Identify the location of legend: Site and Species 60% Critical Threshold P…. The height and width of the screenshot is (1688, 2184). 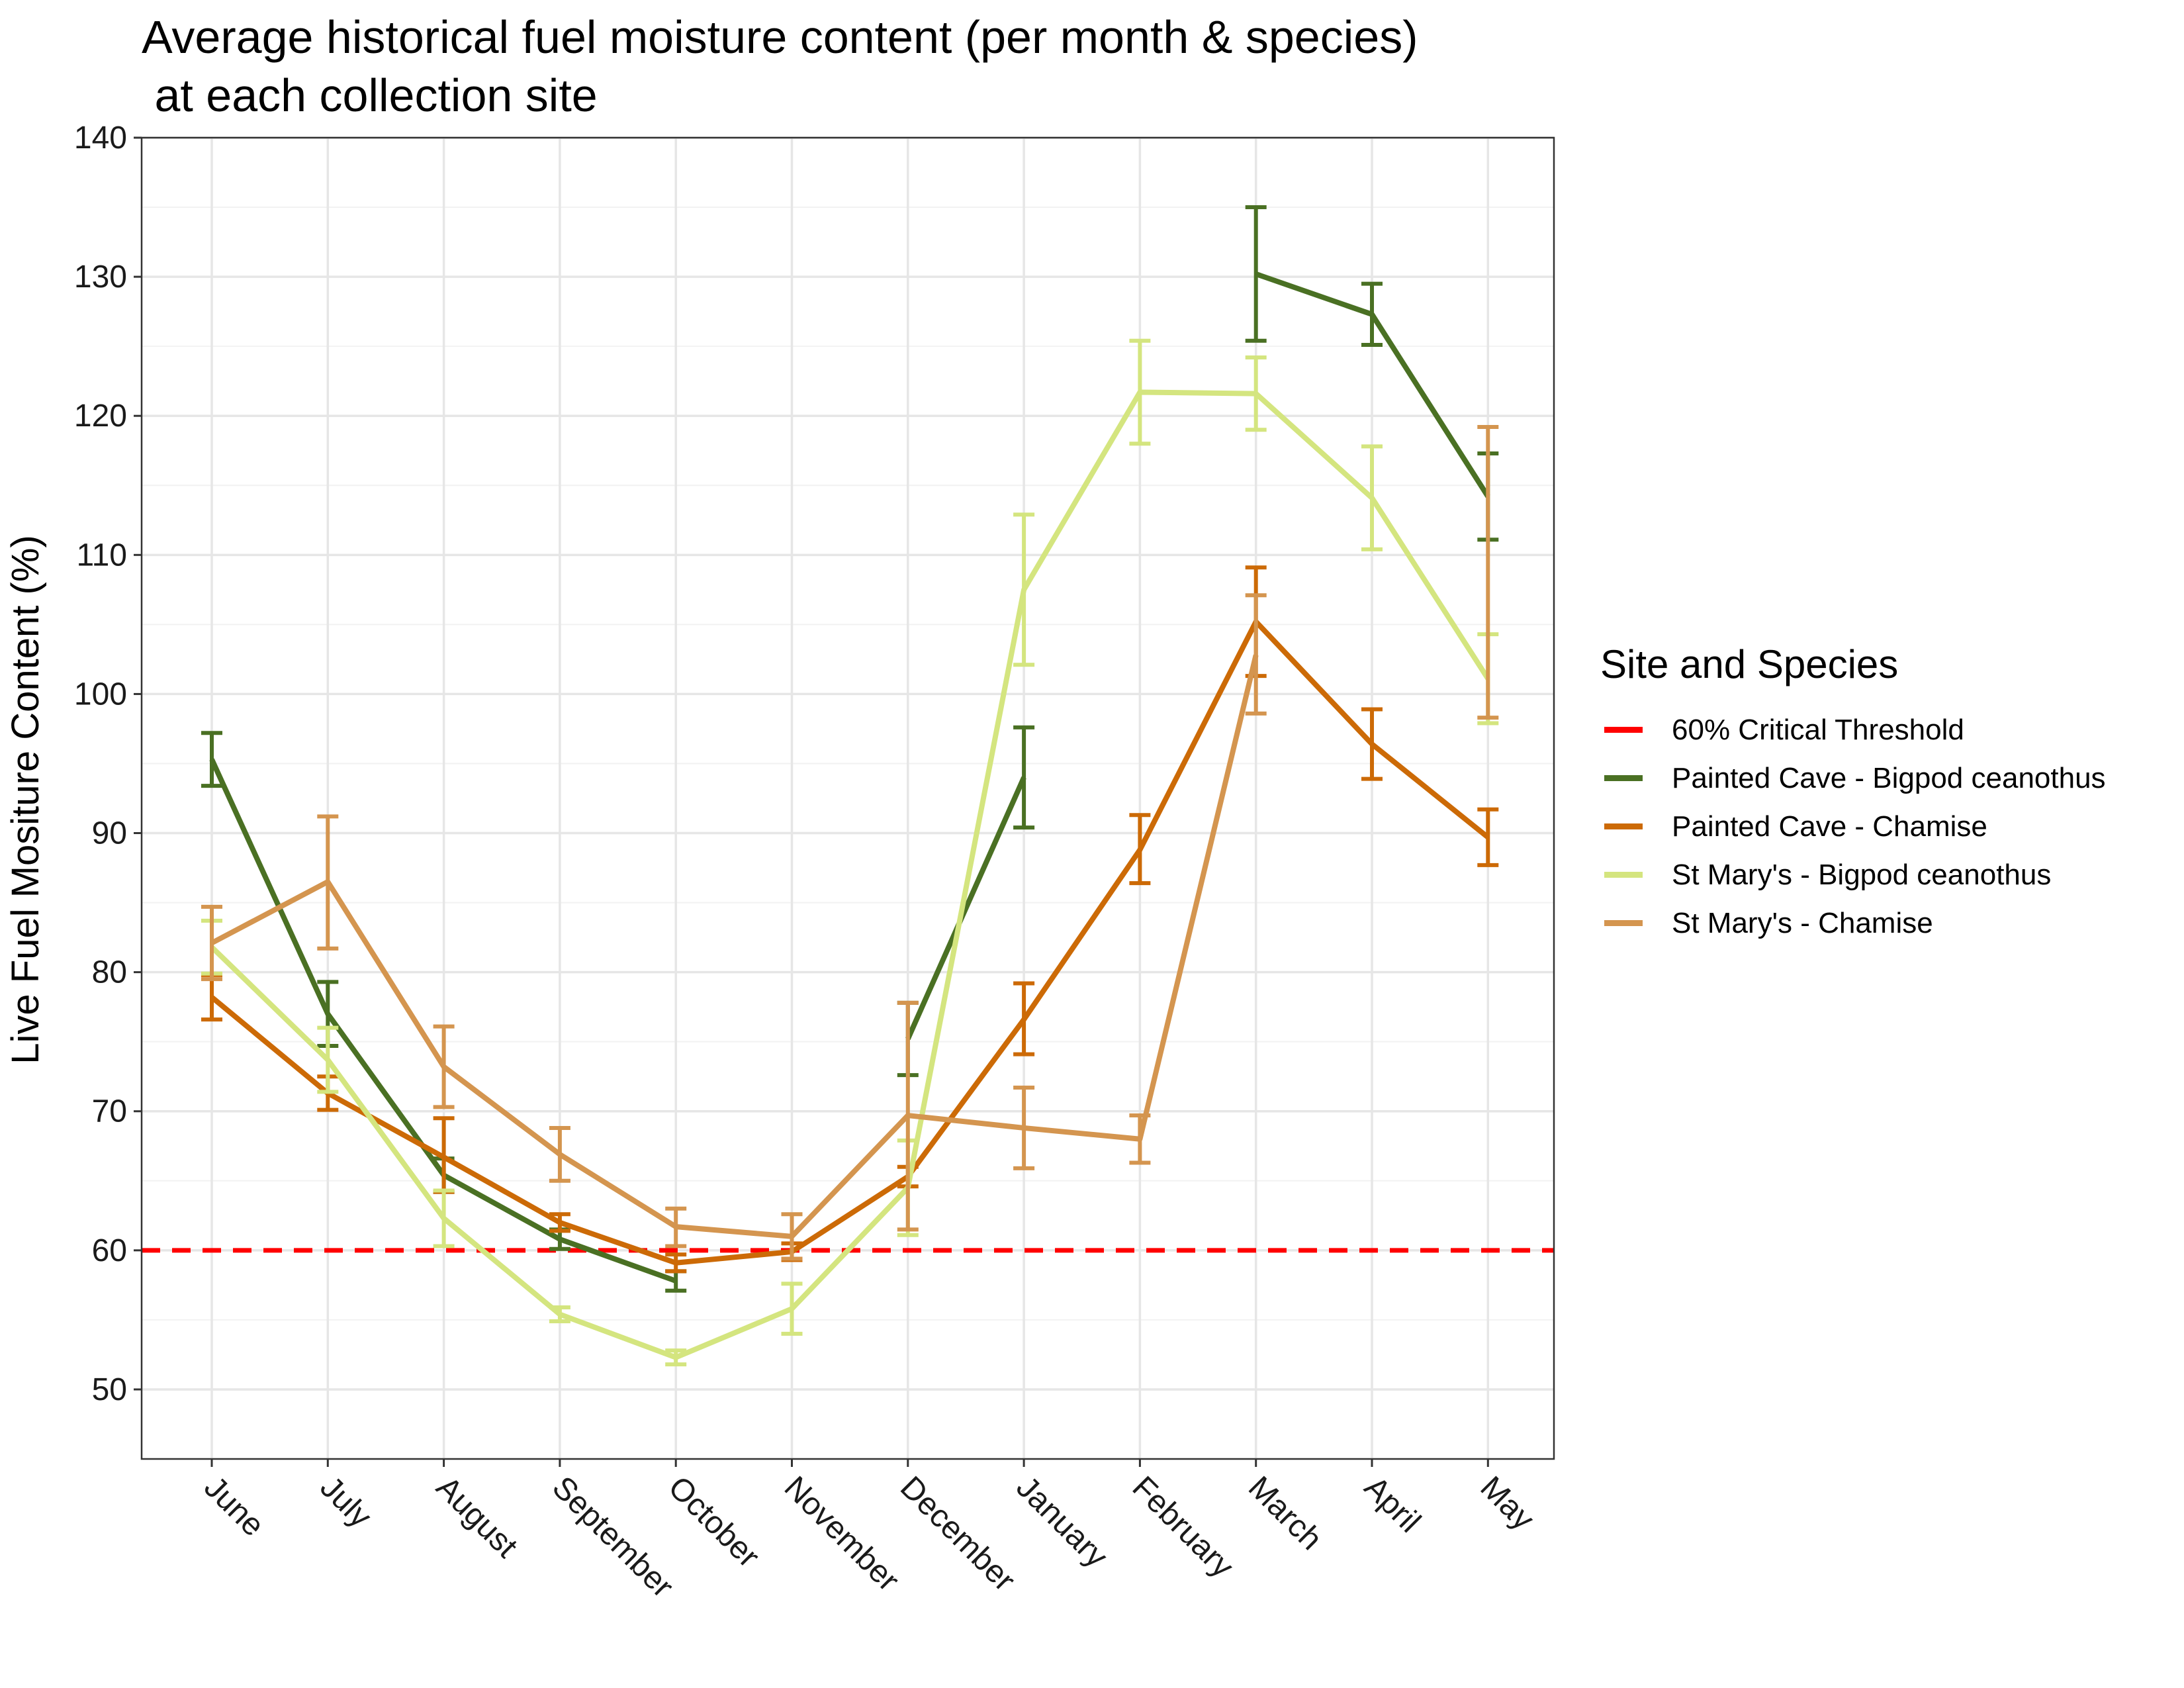
(1853, 794).